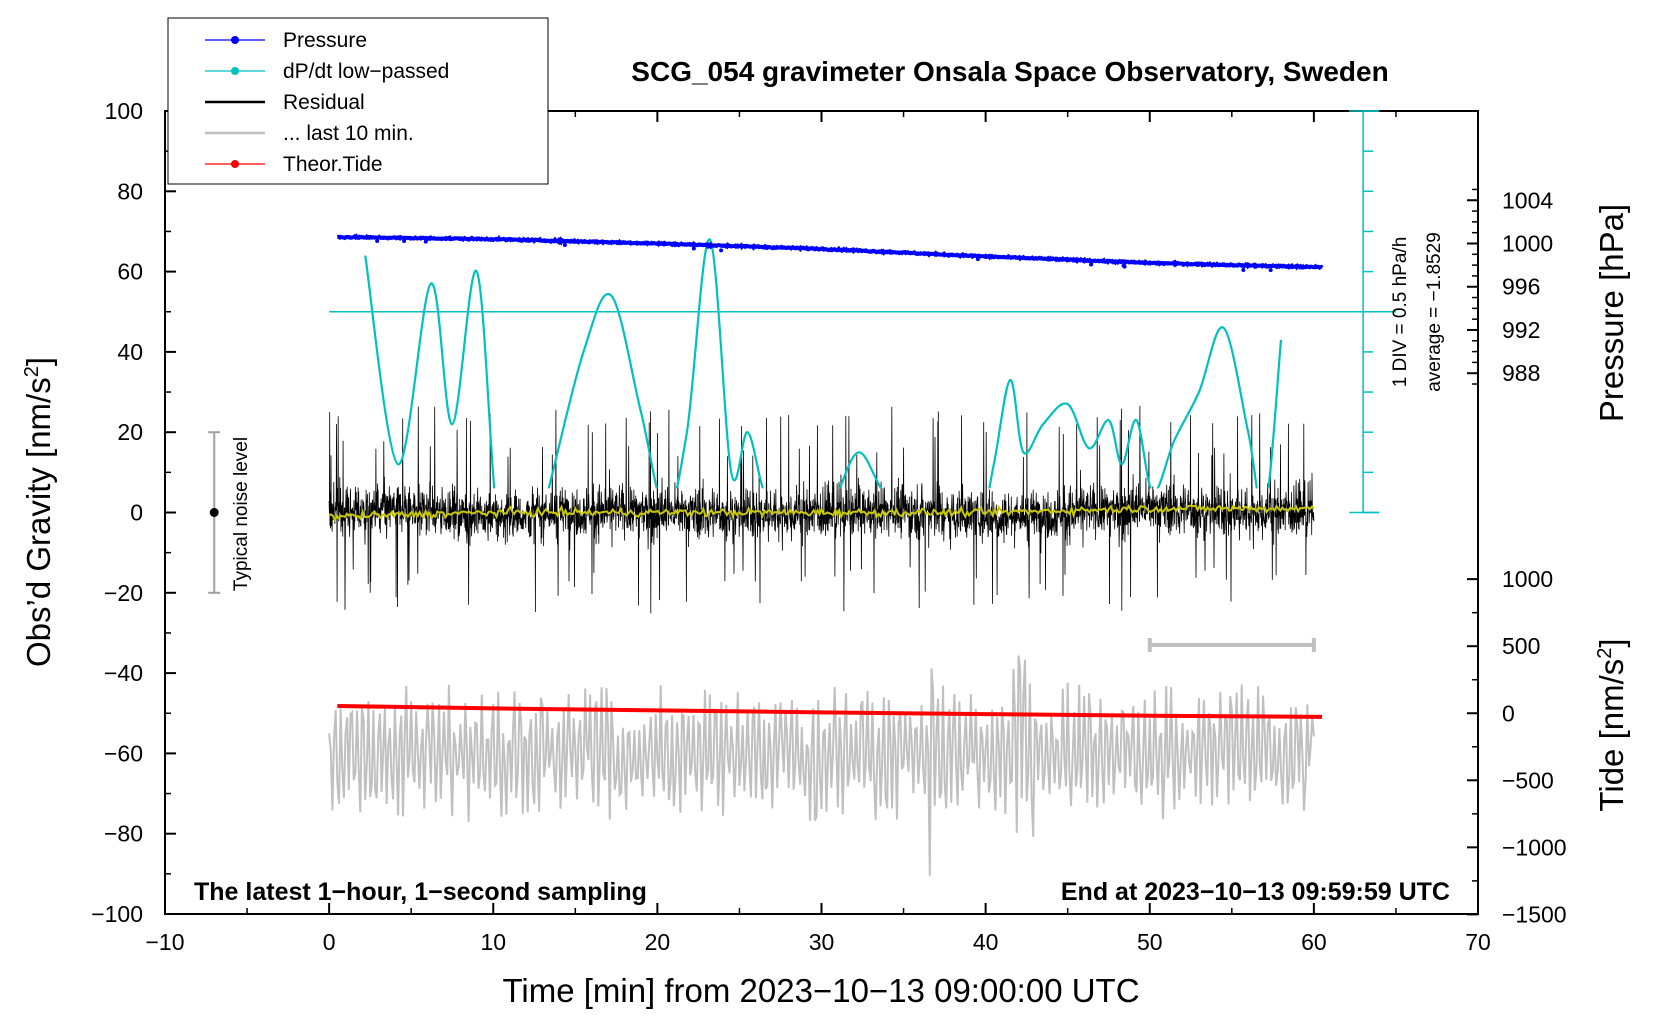  What do you see at coordinates (1478, 942) in the screenshot?
I see `x-tick-label: 70` at bounding box center [1478, 942].